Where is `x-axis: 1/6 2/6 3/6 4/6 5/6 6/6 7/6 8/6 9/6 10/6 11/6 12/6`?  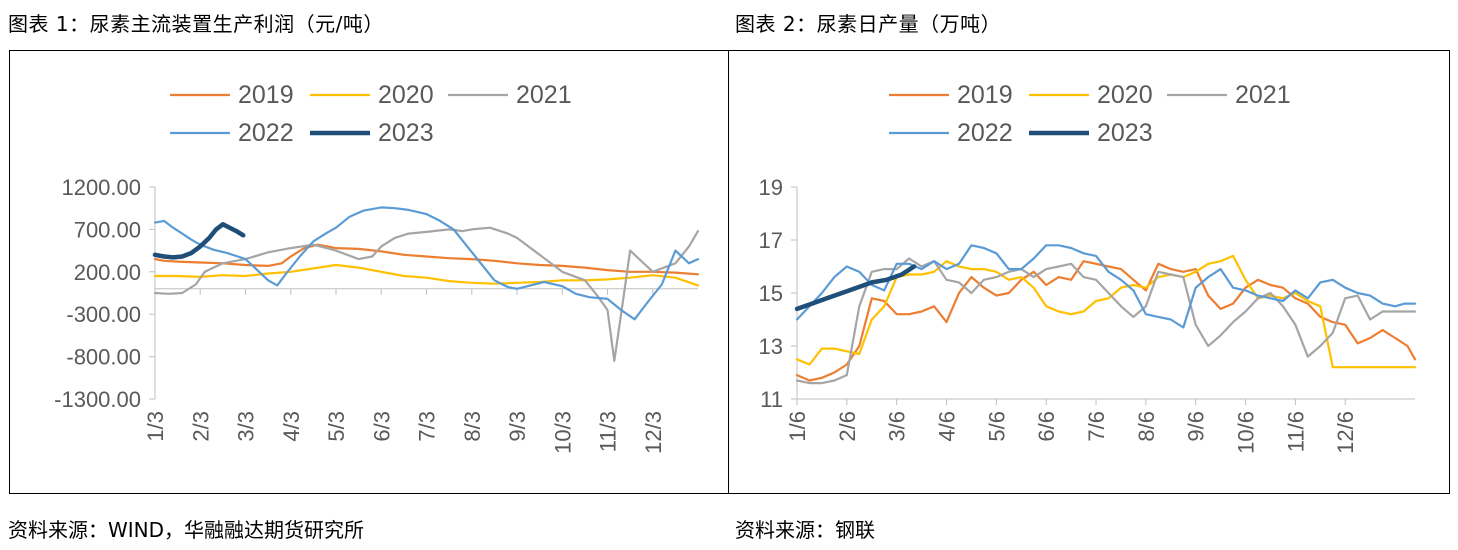 x-axis: 1/6 2/6 3/6 4/6 5/6 6/6 7/6 8/6 9/6 10/6 11/6 12/6 is located at coordinates (1100, 426).